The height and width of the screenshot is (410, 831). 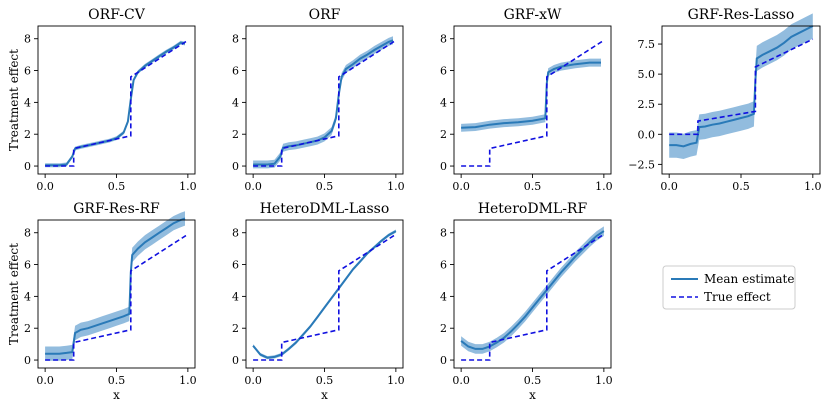 I want to click on legend: Mean estimate True effect, so click(x=729, y=287).